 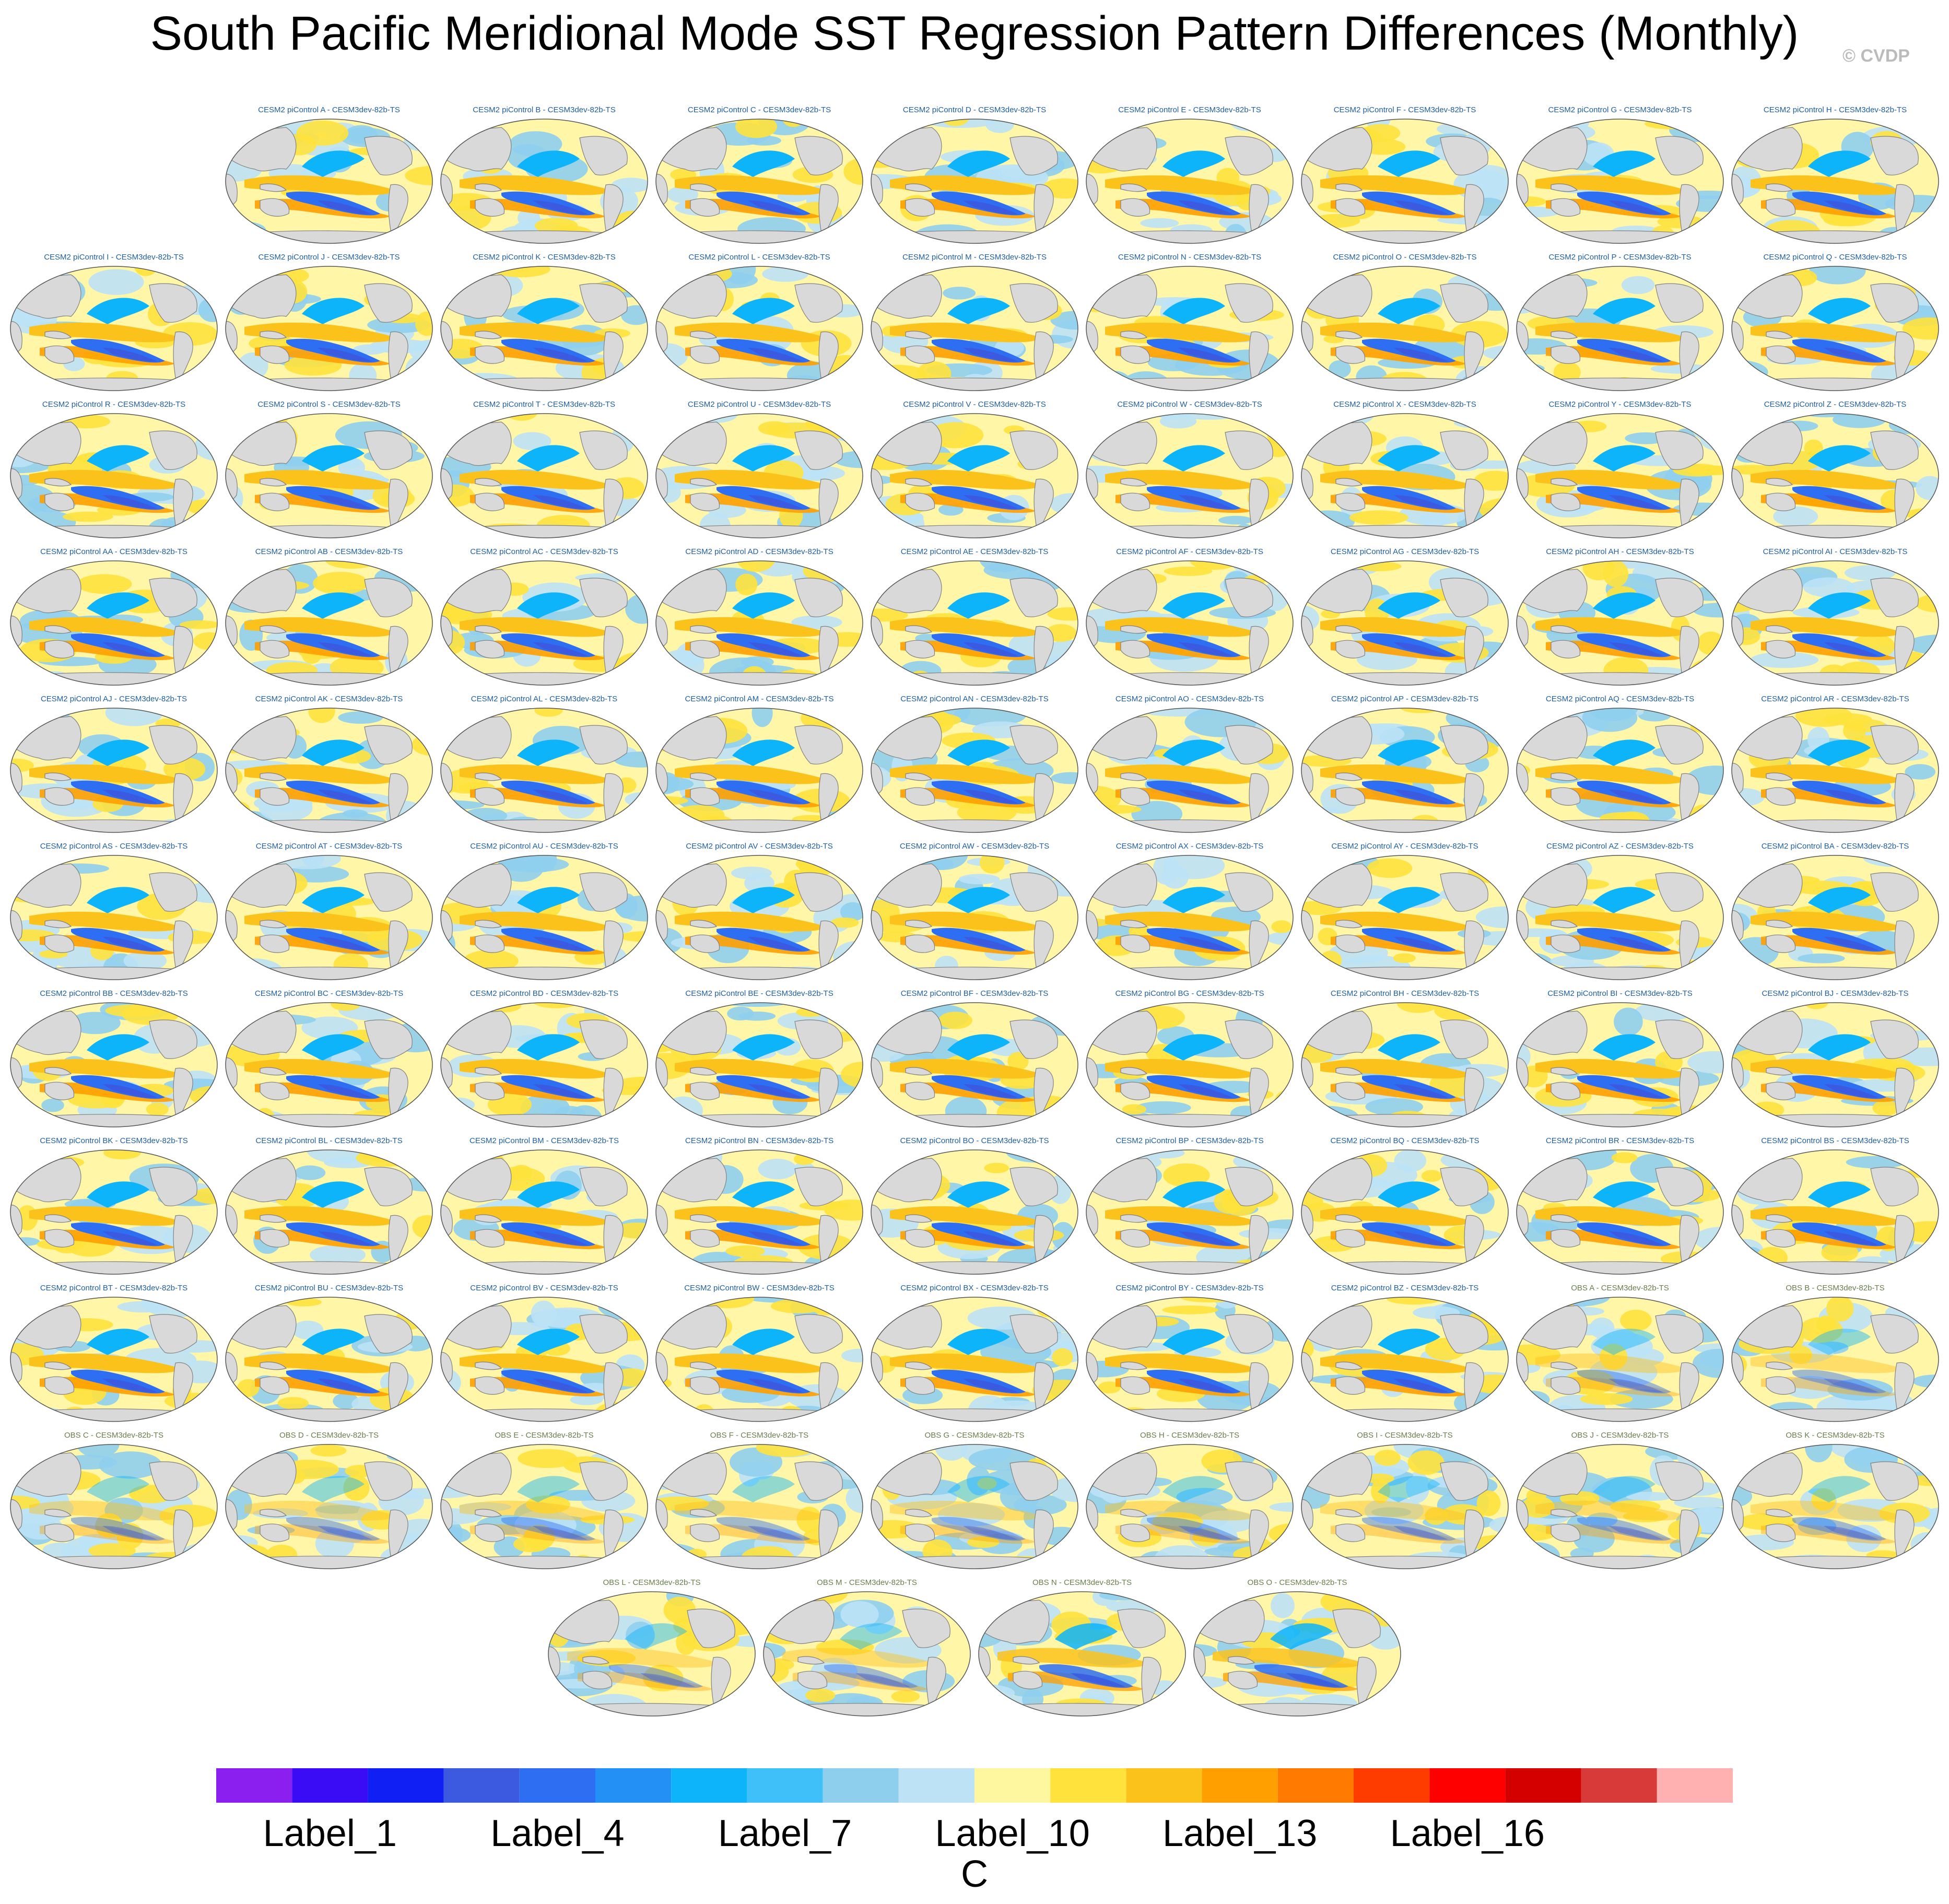 What do you see at coordinates (1190, 846) in the screenshot?
I see `panel-title: CESM2 piControl AX - CESM3dev-82b-TS` at bounding box center [1190, 846].